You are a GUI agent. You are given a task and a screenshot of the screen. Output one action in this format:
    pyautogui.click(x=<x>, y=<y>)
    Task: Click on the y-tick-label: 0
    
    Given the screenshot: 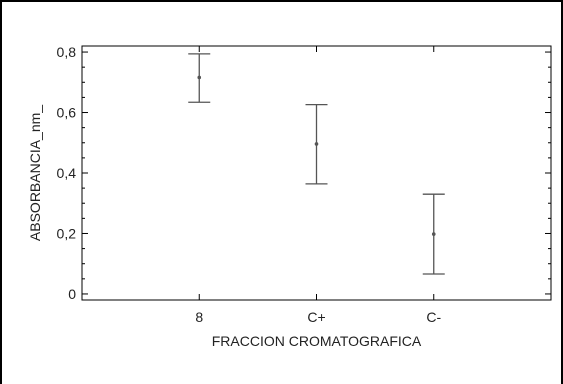 What is the action you would take?
    pyautogui.click(x=72, y=294)
    